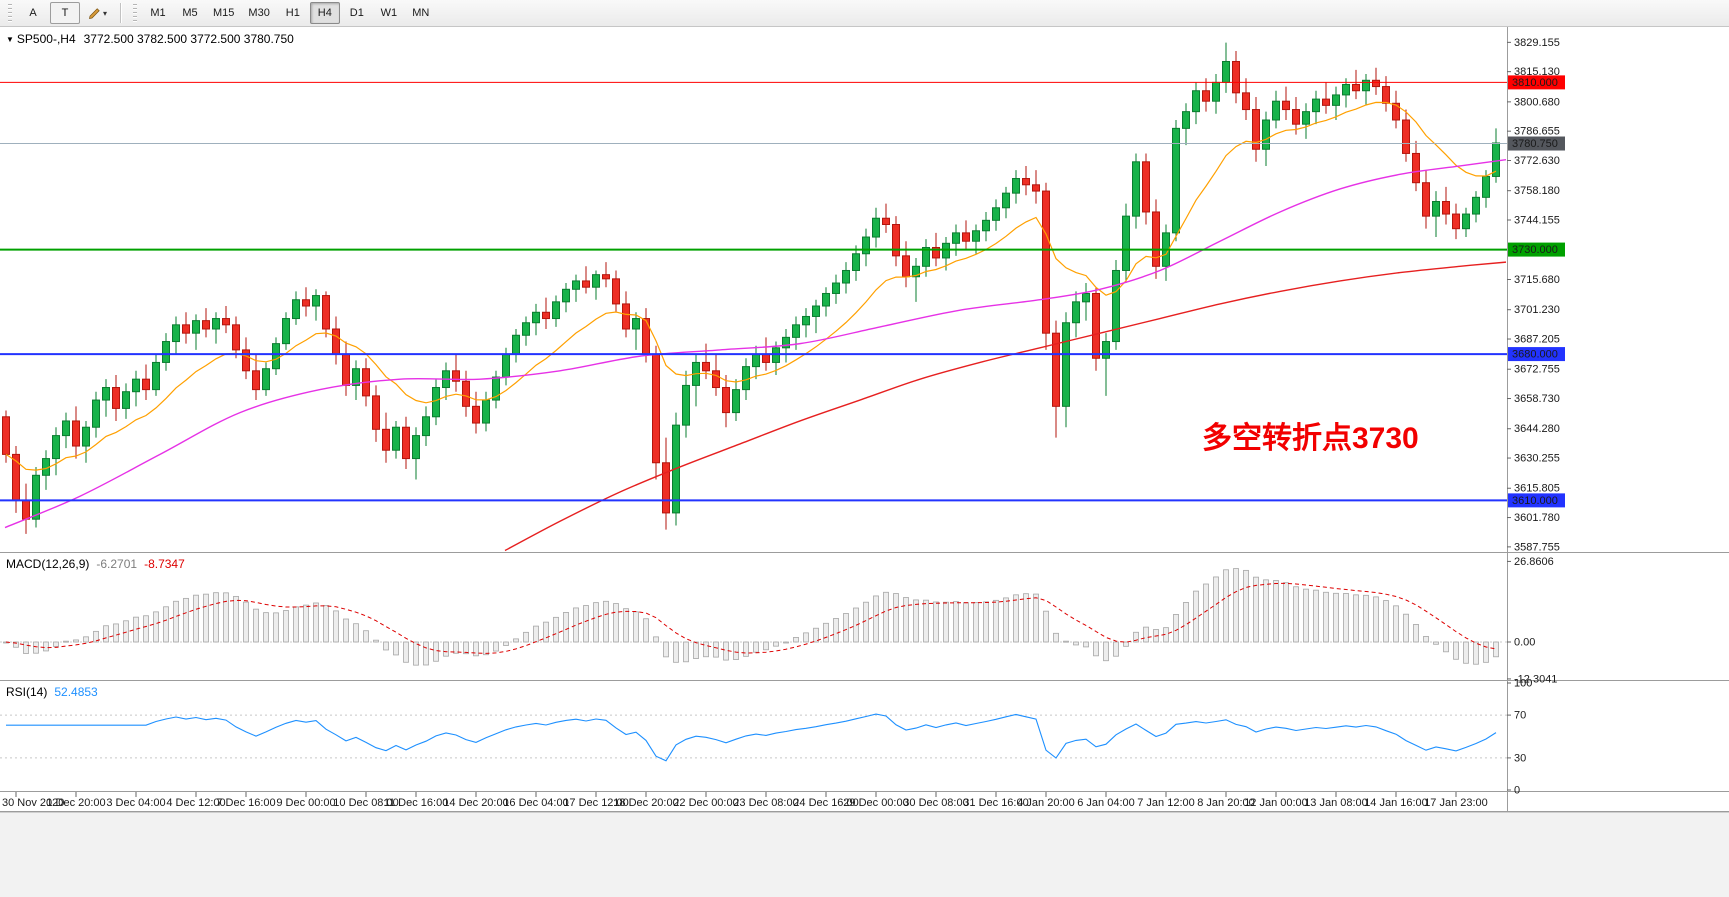 Image resolution: width=1729 pixels, height=897 pixels. I want to click on svg-text: -12.3041, so click(1535, 679).